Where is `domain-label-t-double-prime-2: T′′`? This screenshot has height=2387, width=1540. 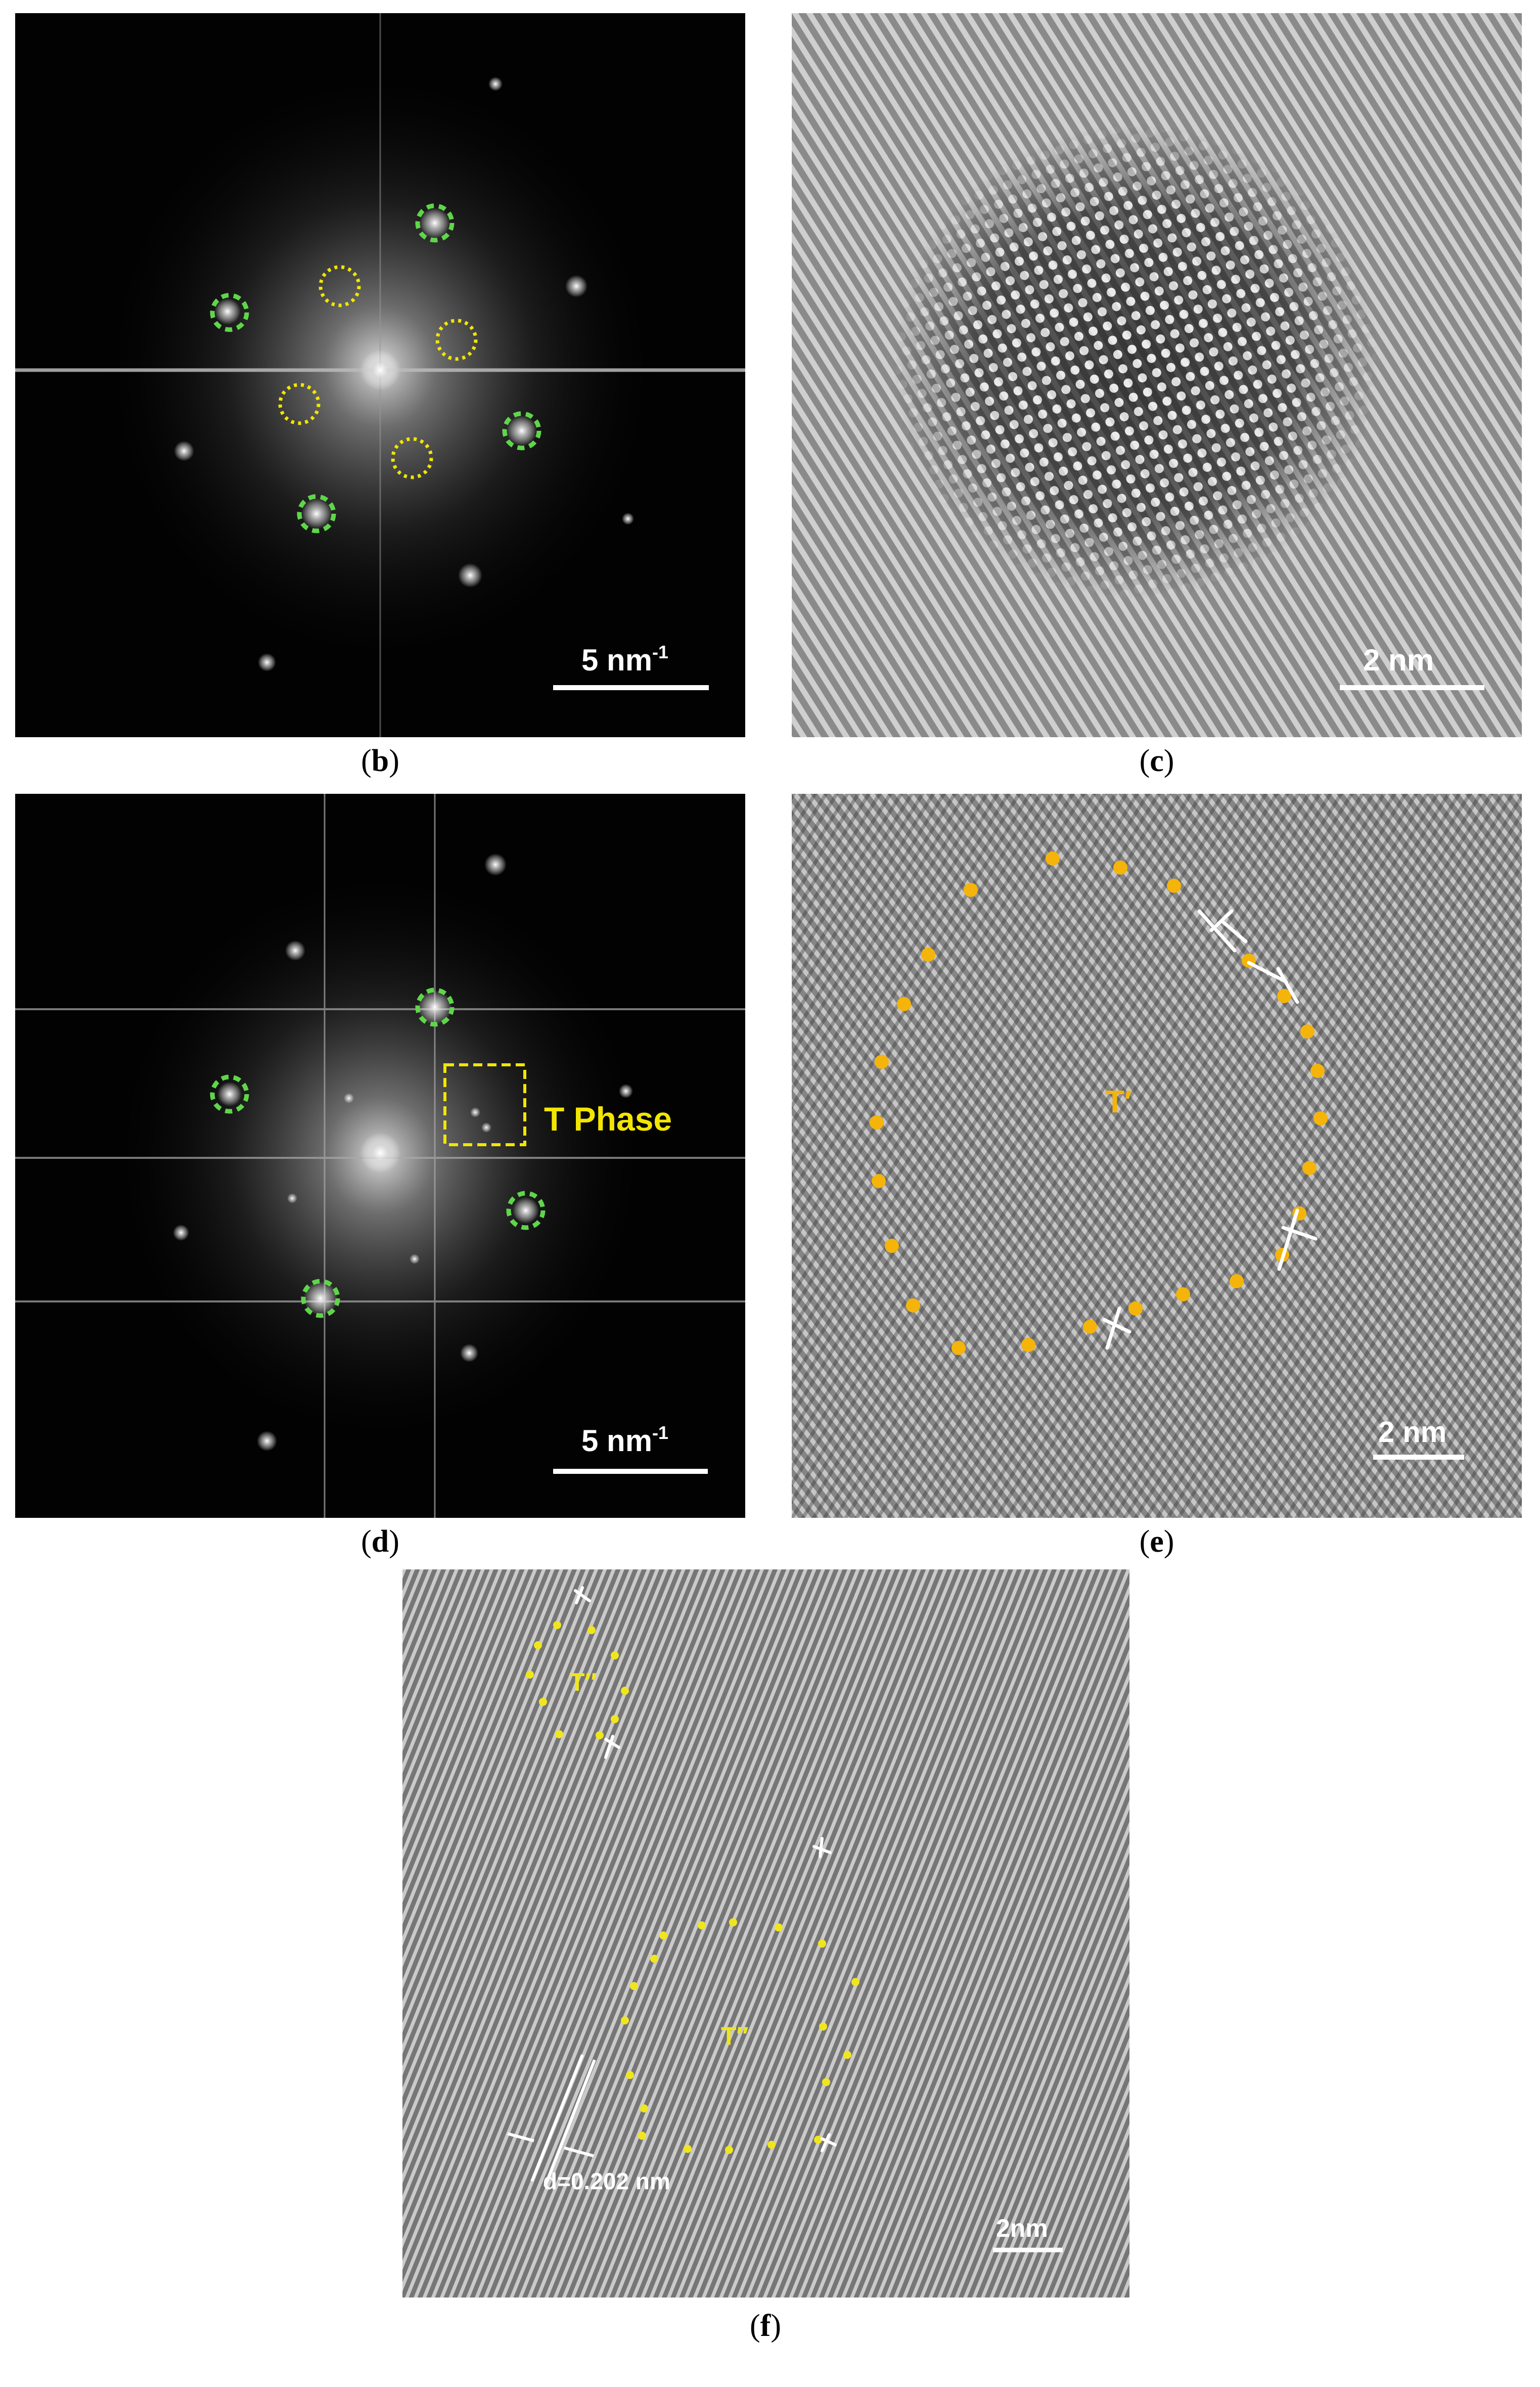 domain-label-t-double-prime-2: T′′ is located at coordinates (735, 2036).